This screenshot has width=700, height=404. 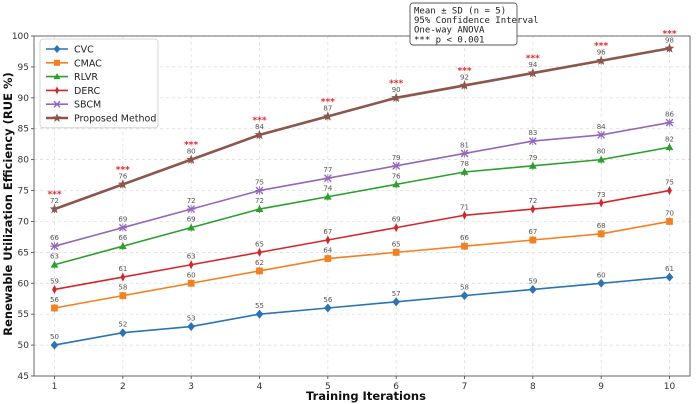 What do you see at coordinates (464, 164) in the screenshot?
I see `data-label: 78` at bounding box center [464, 164].